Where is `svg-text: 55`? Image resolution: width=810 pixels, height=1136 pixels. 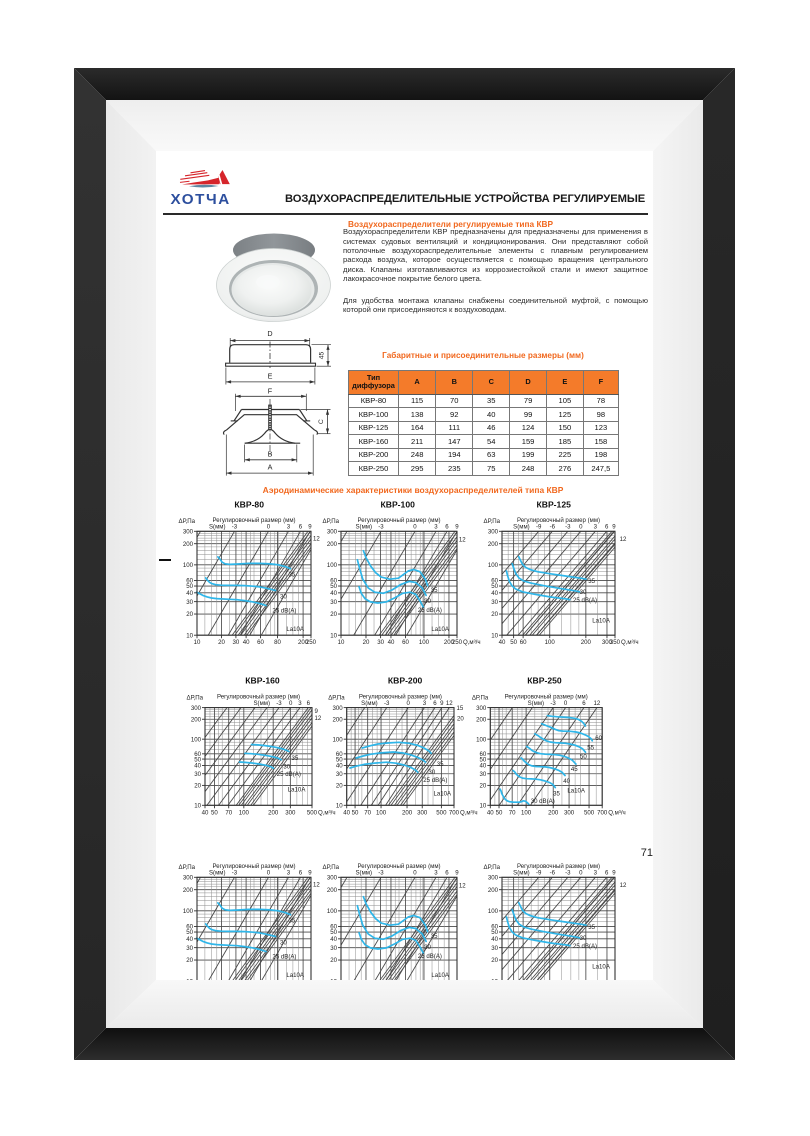 svg-text: 55 is located at coordinates (590, 748).